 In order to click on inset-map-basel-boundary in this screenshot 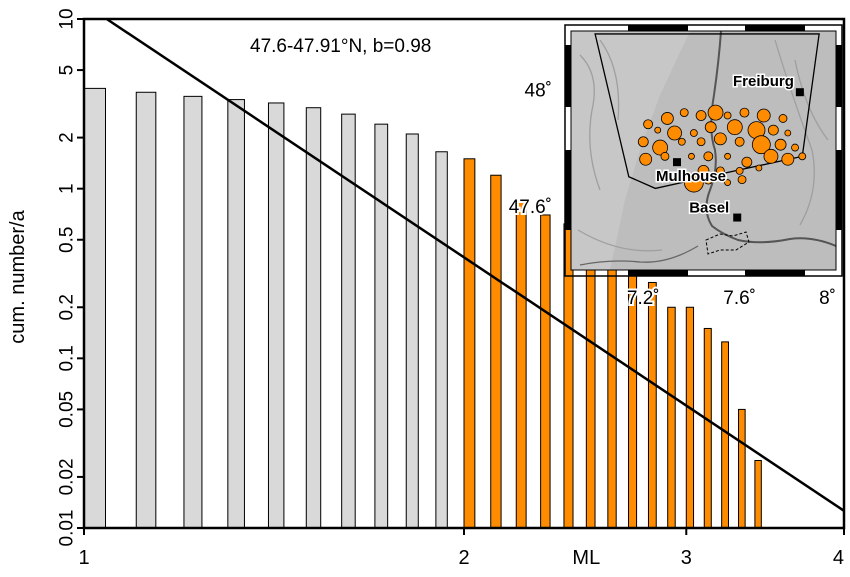, I will do `click(727, 243)`.